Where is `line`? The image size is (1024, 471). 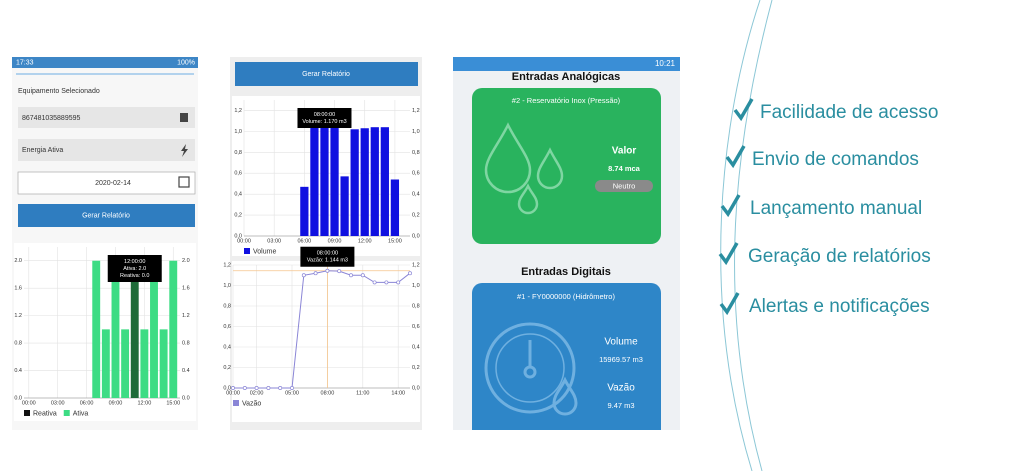
line is located at coordinates (322, 329).